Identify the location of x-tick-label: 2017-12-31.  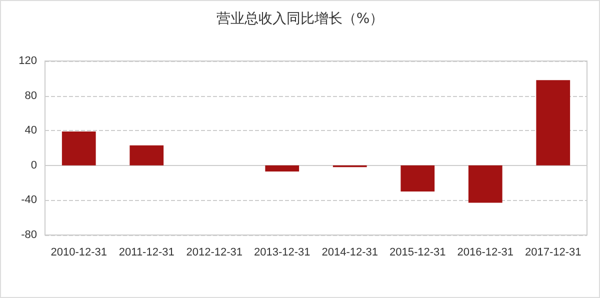
(553, 252).